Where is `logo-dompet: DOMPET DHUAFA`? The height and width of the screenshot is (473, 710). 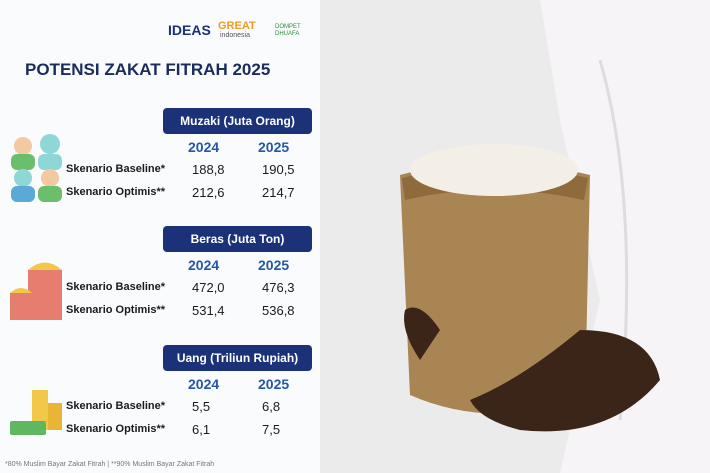
logo-dompet: DOMPET DHUAFA is located at coordinates (288, 30).